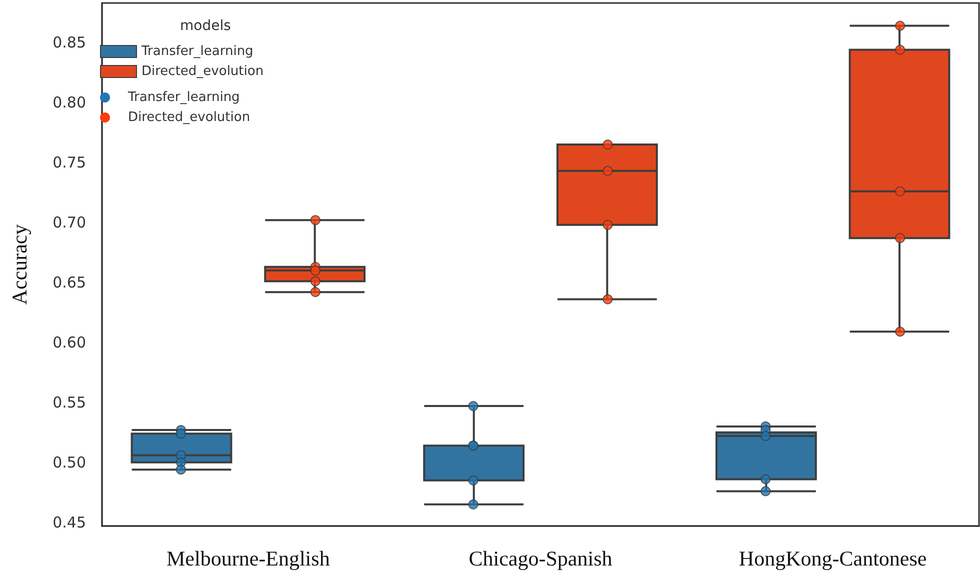  I want to click on x-tick-label: Melbourne-English, so click(248, 558).